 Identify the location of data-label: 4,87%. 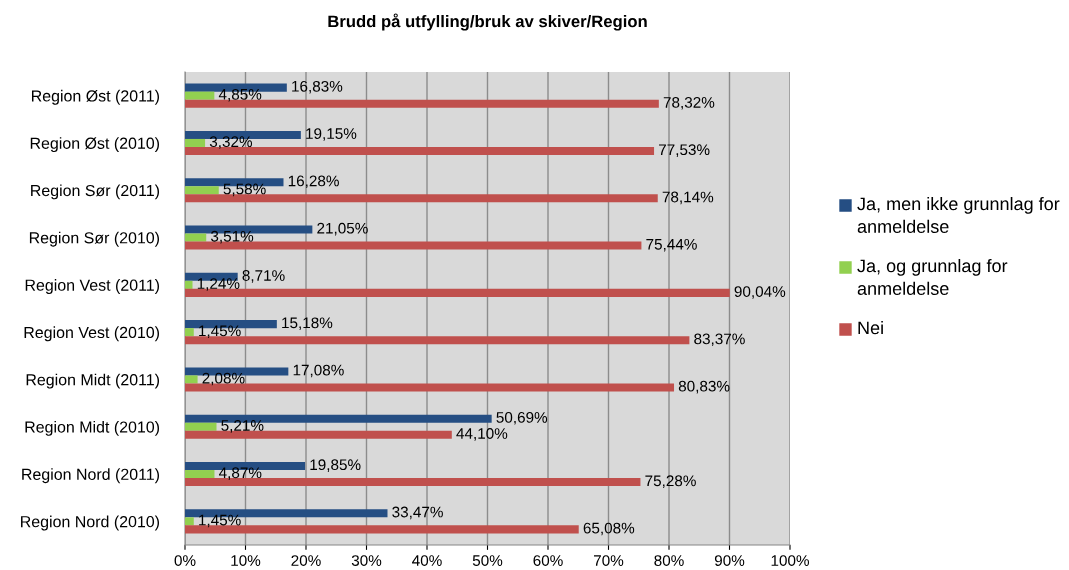
(240, 473).